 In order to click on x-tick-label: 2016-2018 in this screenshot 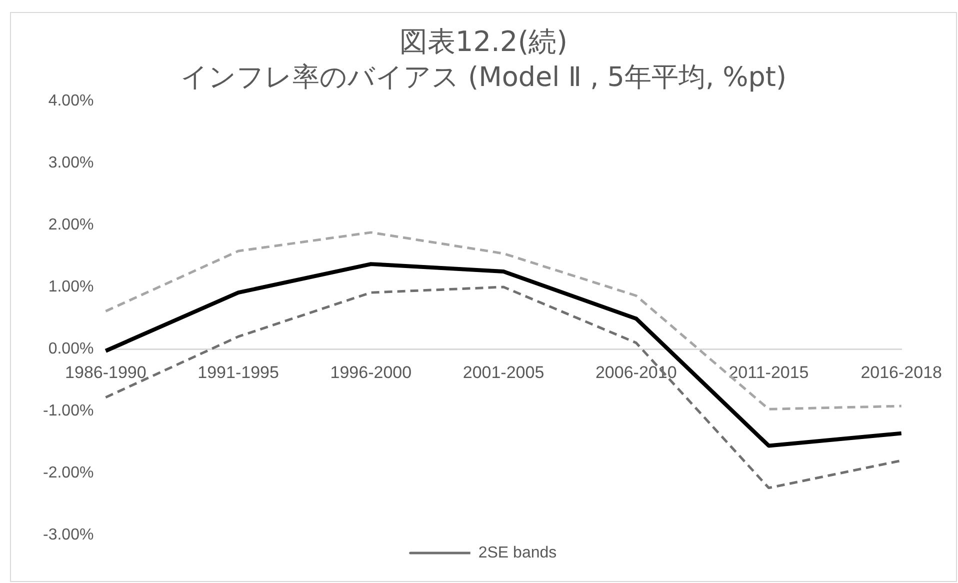, I will do `click(901, 372)`.